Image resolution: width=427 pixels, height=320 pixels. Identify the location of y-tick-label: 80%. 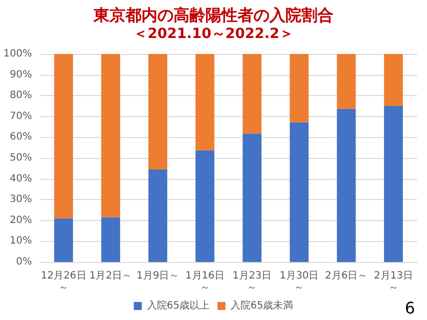
(21, 96).